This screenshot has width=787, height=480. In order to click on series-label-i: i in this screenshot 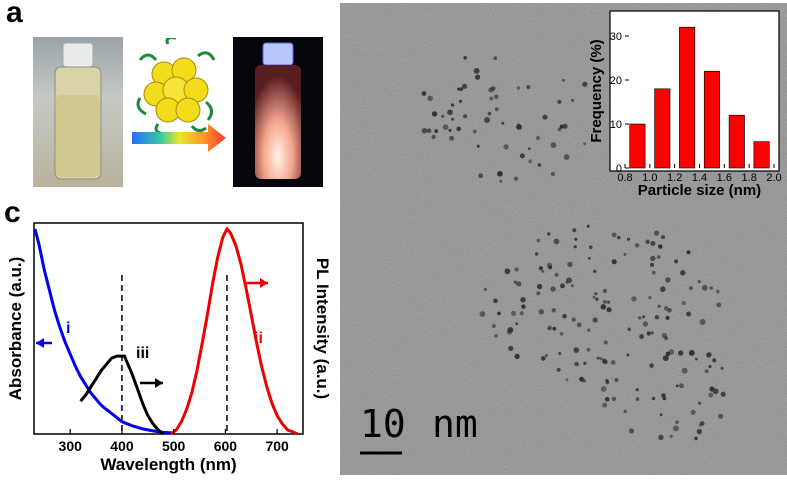, I will do `click(68, 328)`.